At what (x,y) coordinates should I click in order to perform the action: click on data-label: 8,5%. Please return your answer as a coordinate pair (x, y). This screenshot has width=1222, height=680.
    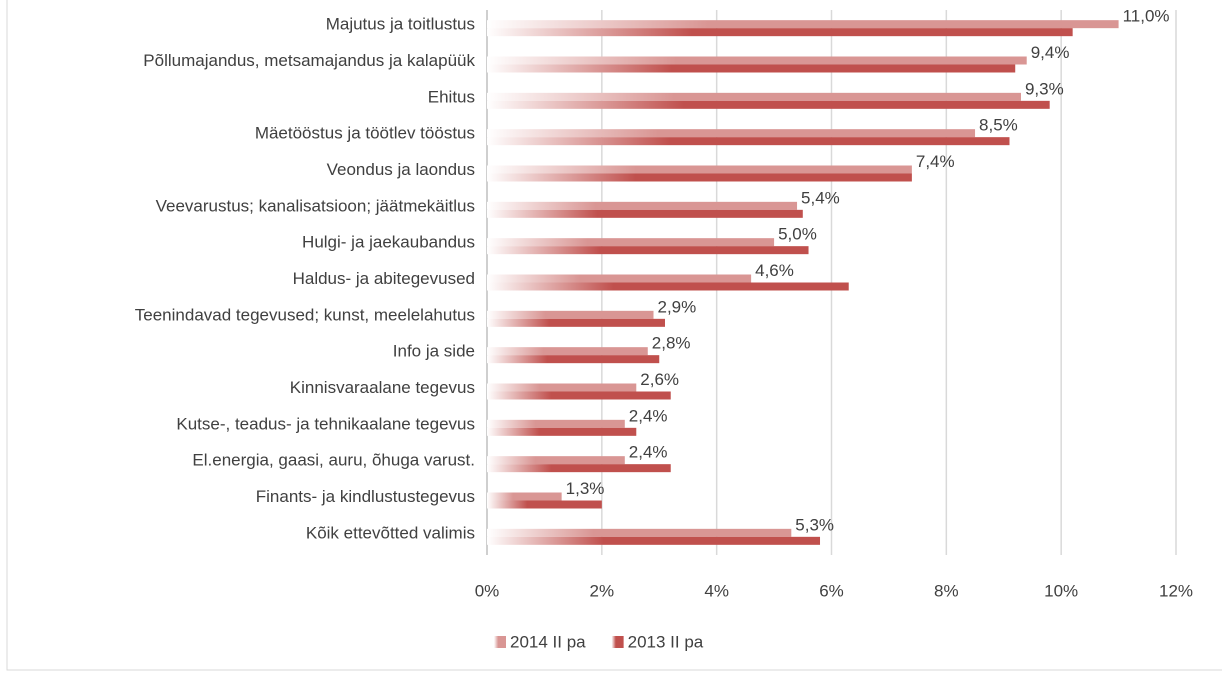
    Looking at the image, I should click on (998, 125).